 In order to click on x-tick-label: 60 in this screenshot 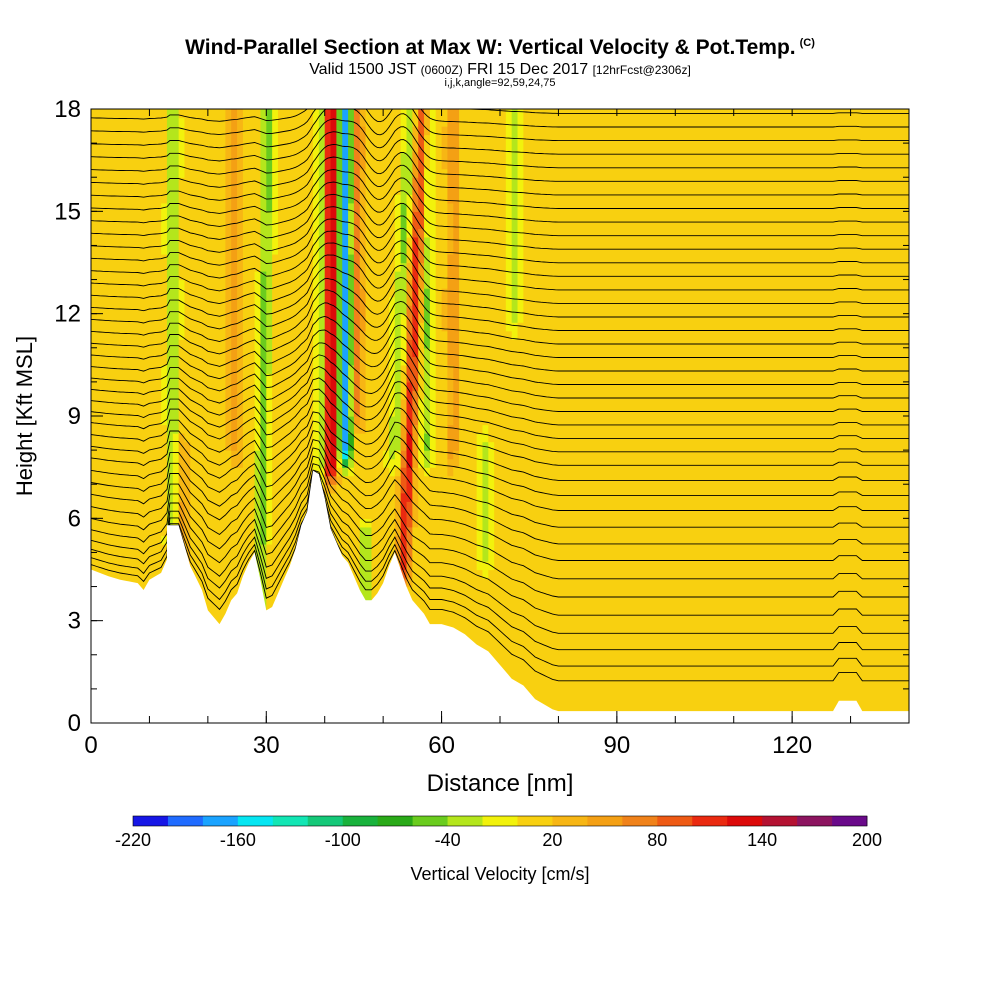, I will do `click(441, 745)`.